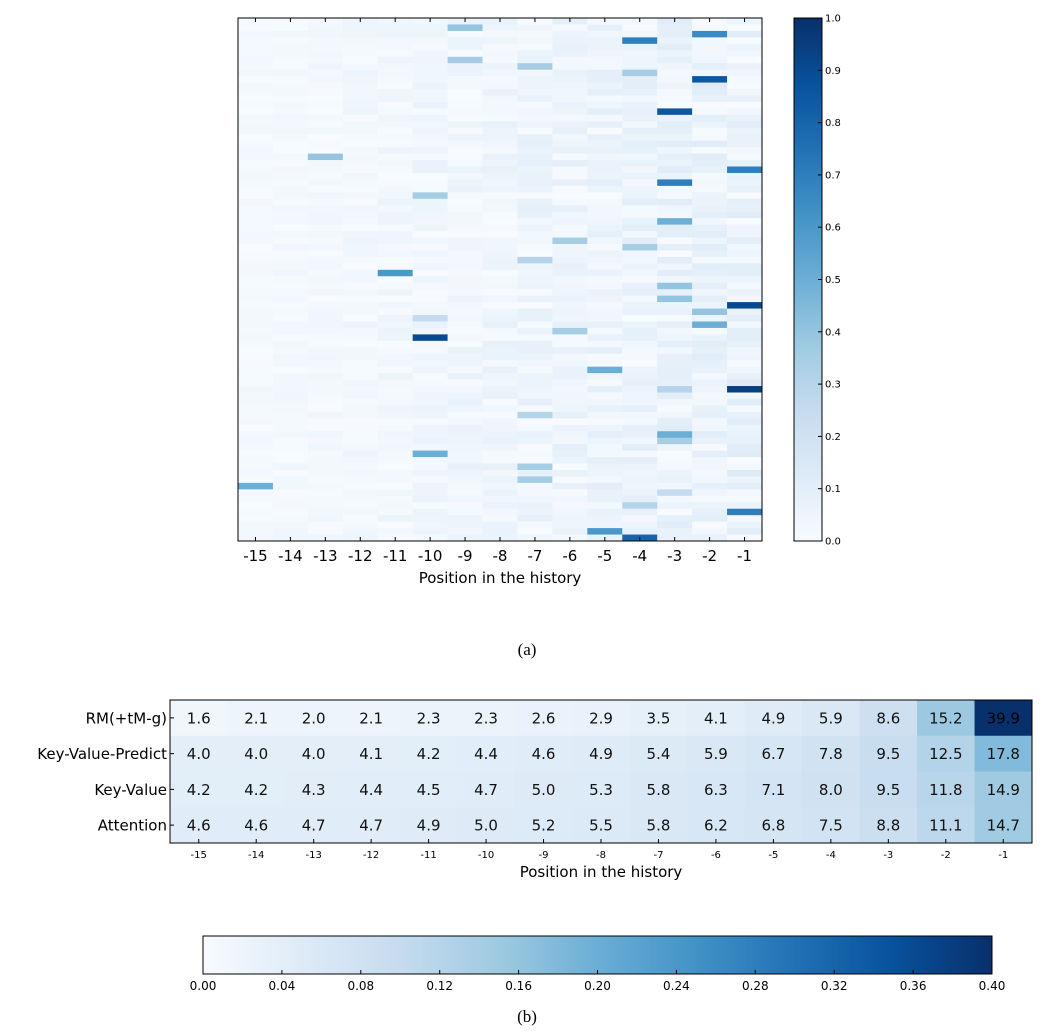 This screenshot has height=1036, width=1053. What do you see at coordinates (486, 754) in the screenshot?
I see `heatmap-b-cell-value: 4.4` at bounding box center [486, 754].